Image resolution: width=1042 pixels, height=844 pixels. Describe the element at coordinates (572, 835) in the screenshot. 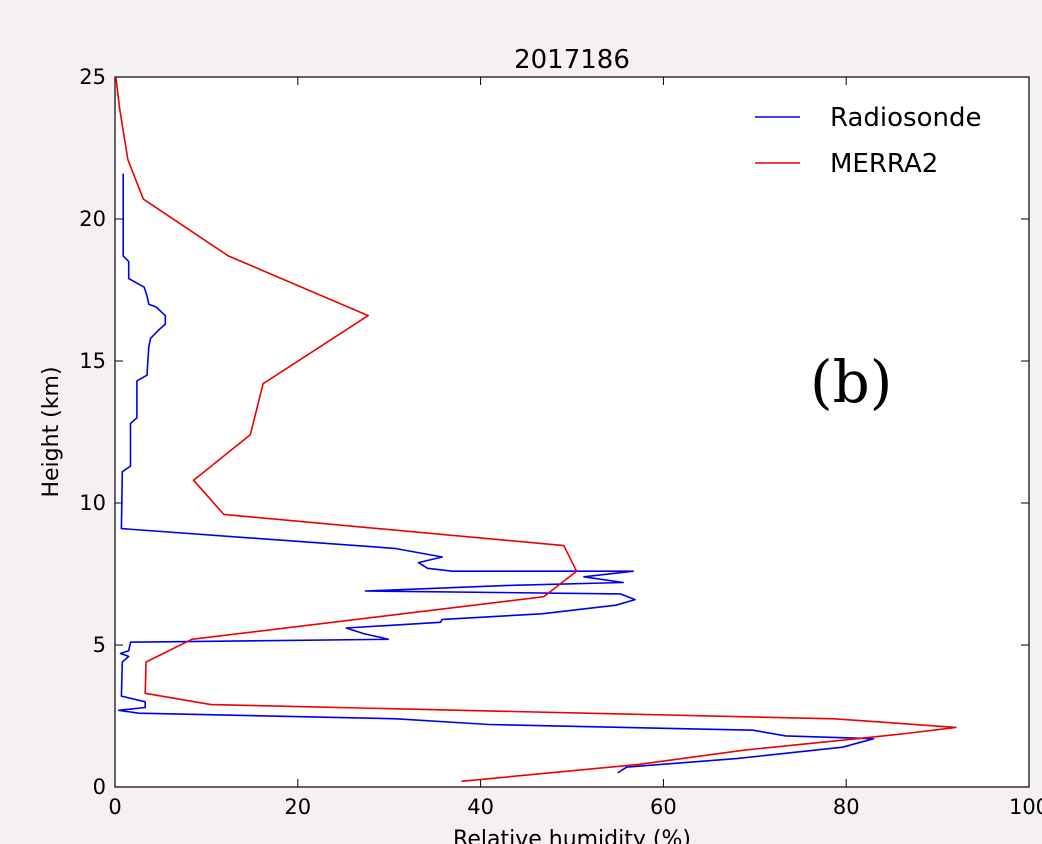

I see `x-axis-label: Relative humidity (%)` at that location.